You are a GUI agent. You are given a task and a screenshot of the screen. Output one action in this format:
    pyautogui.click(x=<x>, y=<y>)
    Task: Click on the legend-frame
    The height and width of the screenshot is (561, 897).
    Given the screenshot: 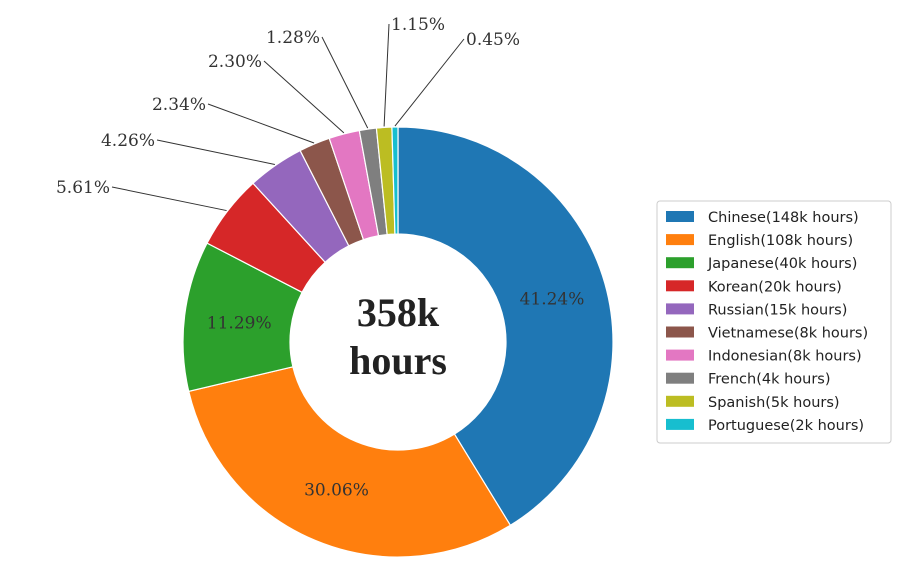 What is the action you would take?
    pyautogui.click(x=774, y=322)
    